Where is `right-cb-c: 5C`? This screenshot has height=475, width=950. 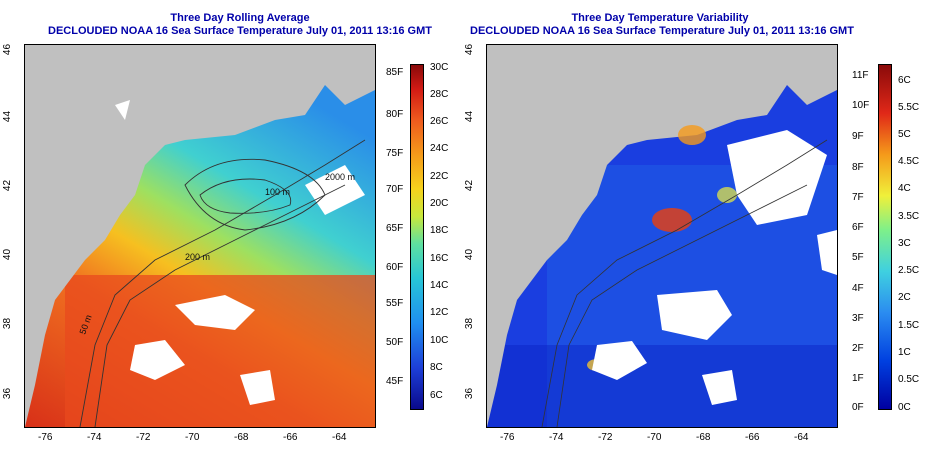 right-cb-c: 5C is located at coordinates (904, 134).